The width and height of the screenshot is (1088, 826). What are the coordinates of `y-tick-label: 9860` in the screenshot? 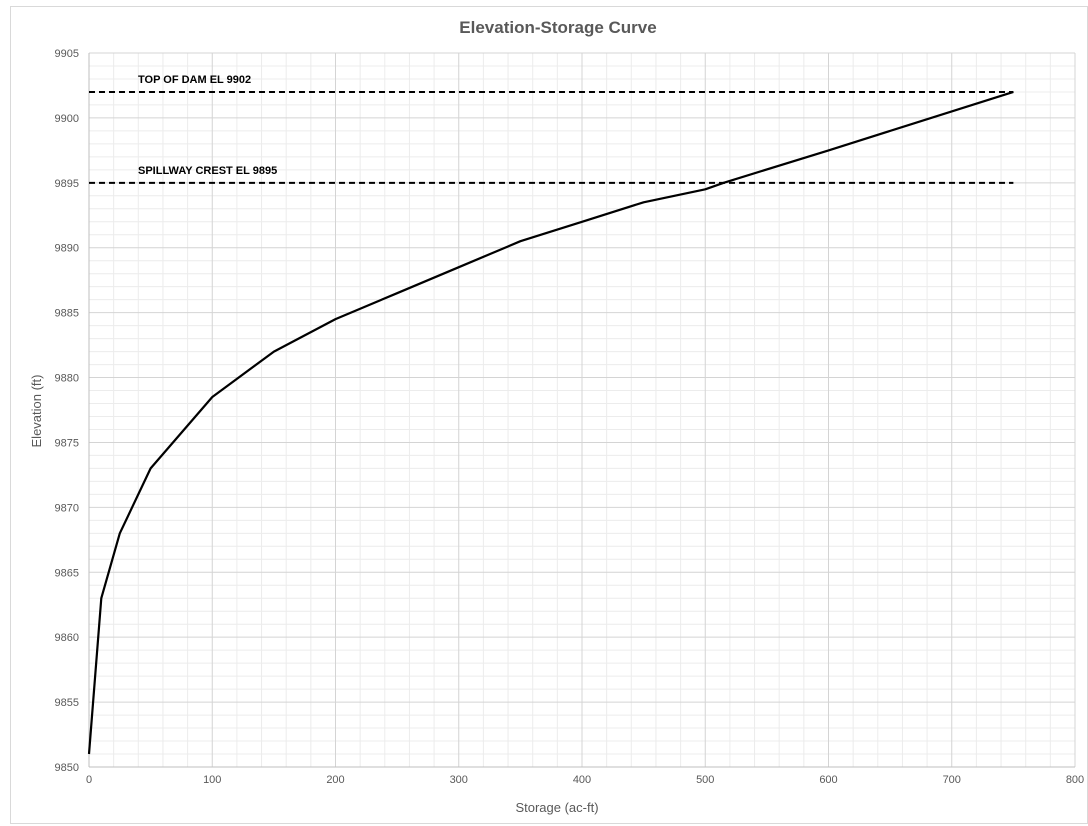 It's located at (67, 638).